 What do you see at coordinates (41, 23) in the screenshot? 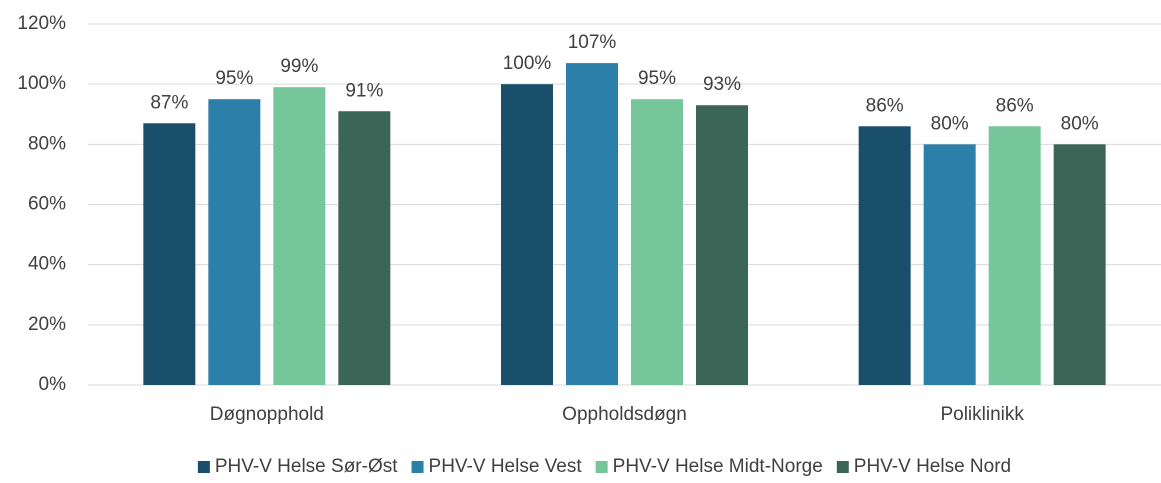
I see `y-tick-label: 120%` at bounding box center [41, 23].